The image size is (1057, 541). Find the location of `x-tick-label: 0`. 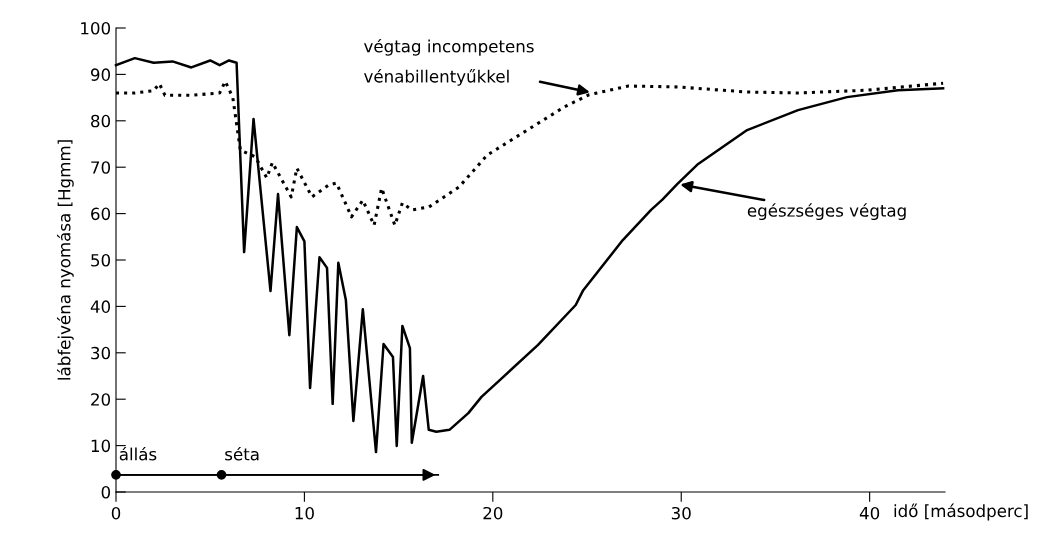

x-tick-label: 0 is located at coordinates (116, 513).